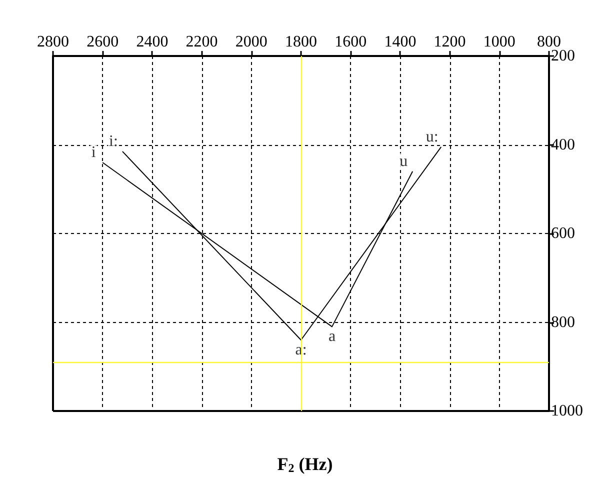  What do you see at coordinates (93, 152) in the screenshot?
I see `annotation: i` at bounding box center [93, 152].